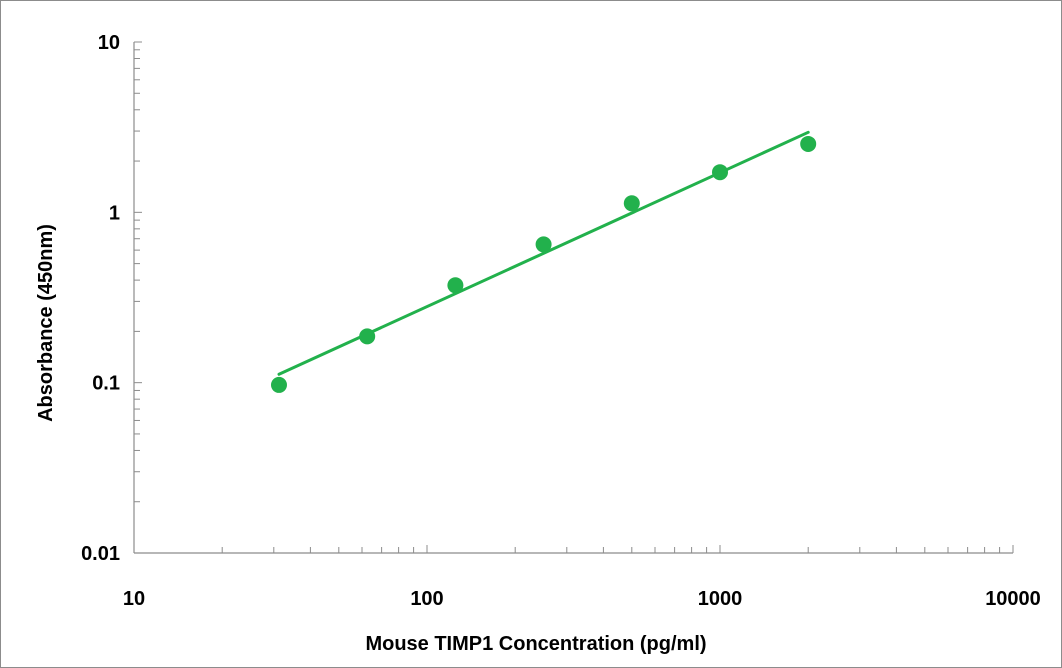  I want to click on y-tick-label: 0.1, so click(106, 384).